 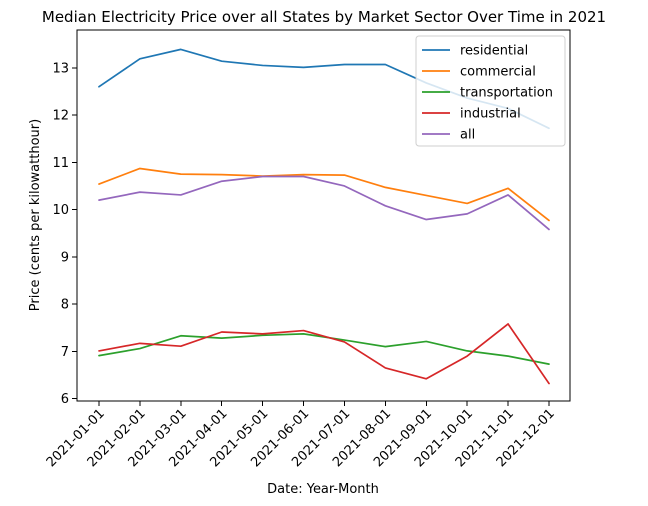 I want to click on legend-label-all: all, so click(x=467, y=135).